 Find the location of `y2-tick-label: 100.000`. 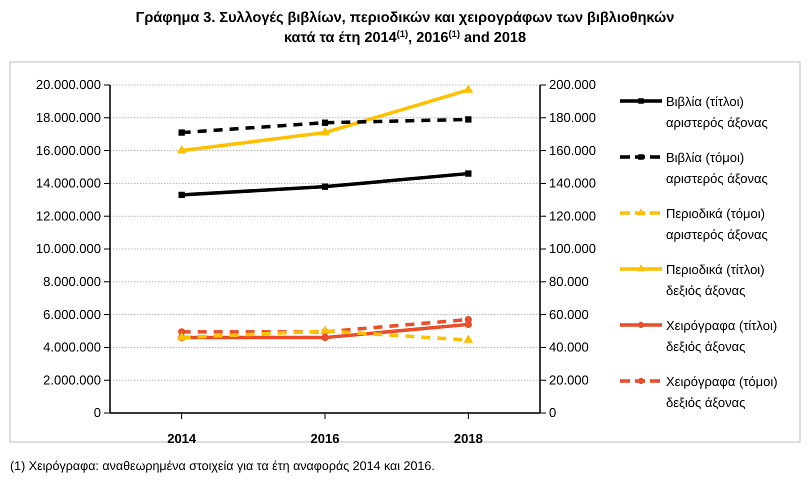

y2-tick-label: 100.000 is located at coordinates (572, 248).